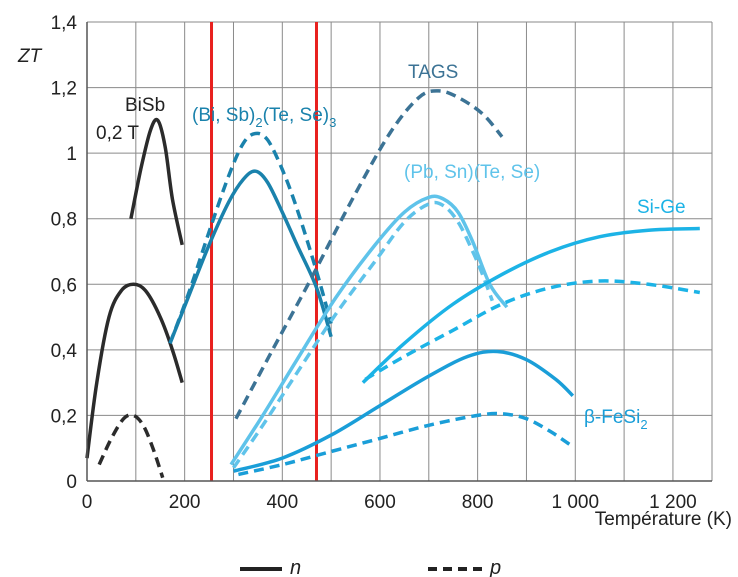 The height and width of the screenshot is (577, 738). I want to click on x-tick-label: 600, so click(380, 502).